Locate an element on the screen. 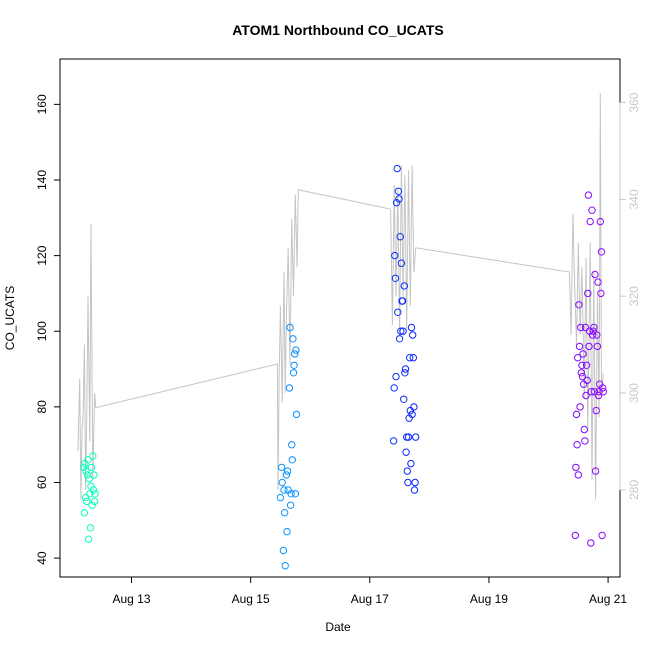  y-tick-label: 120 is located at coordinates (42, 255).